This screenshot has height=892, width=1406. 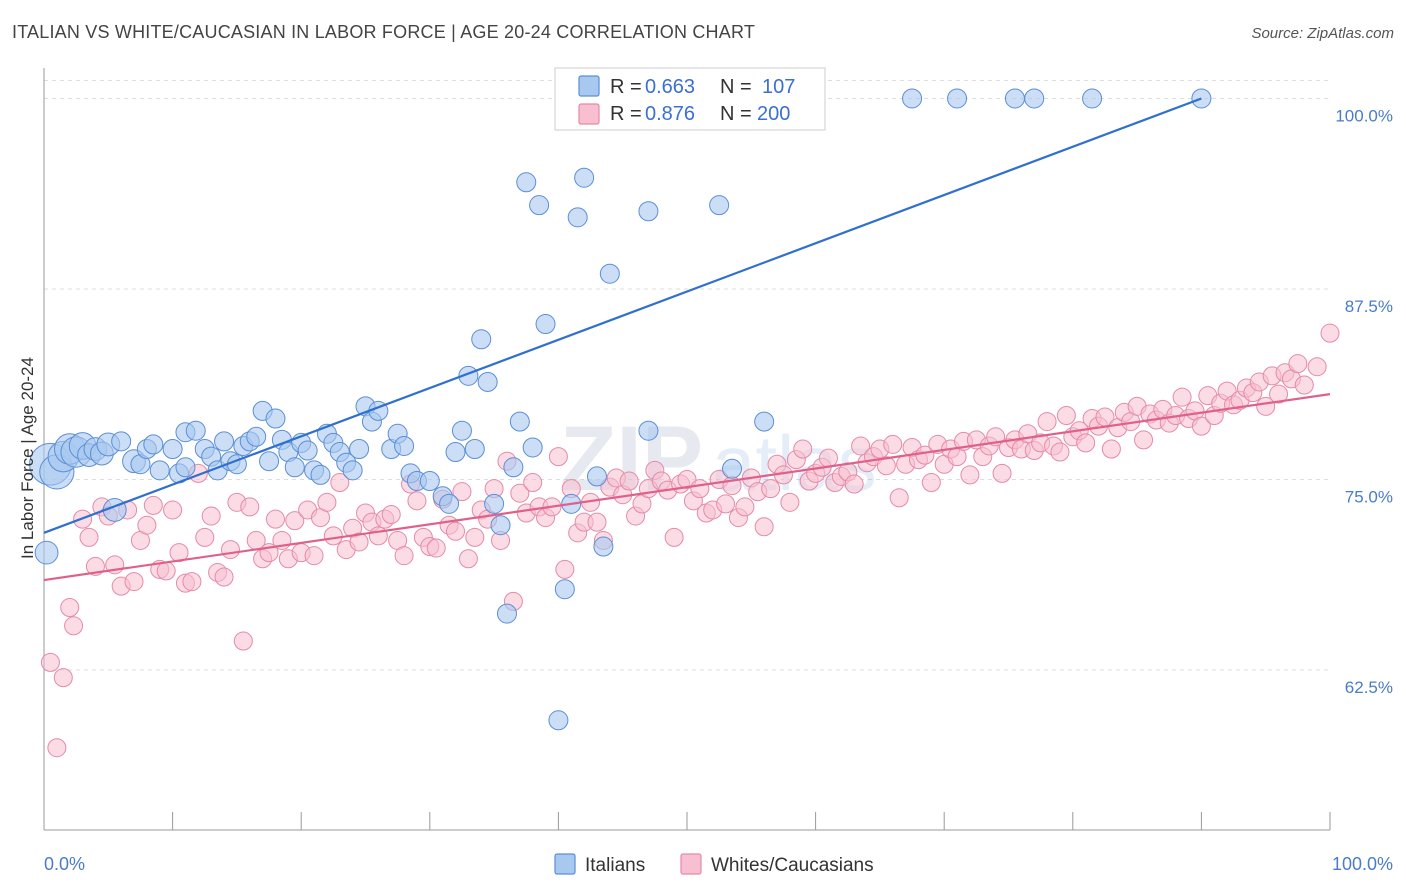 What do you see at coordinates (589, 86) in the screenshot?
I see `legend-swatch-italians` at bounding box center [589, 86].